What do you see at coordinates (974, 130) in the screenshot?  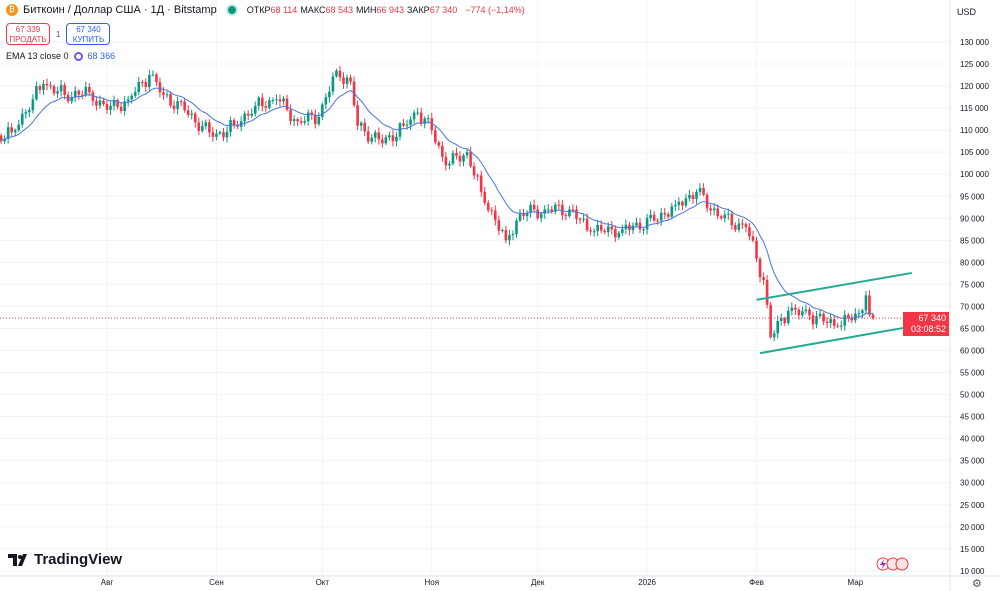 I see `y-tick-label: 110 000` at bounding box center [974, 130].